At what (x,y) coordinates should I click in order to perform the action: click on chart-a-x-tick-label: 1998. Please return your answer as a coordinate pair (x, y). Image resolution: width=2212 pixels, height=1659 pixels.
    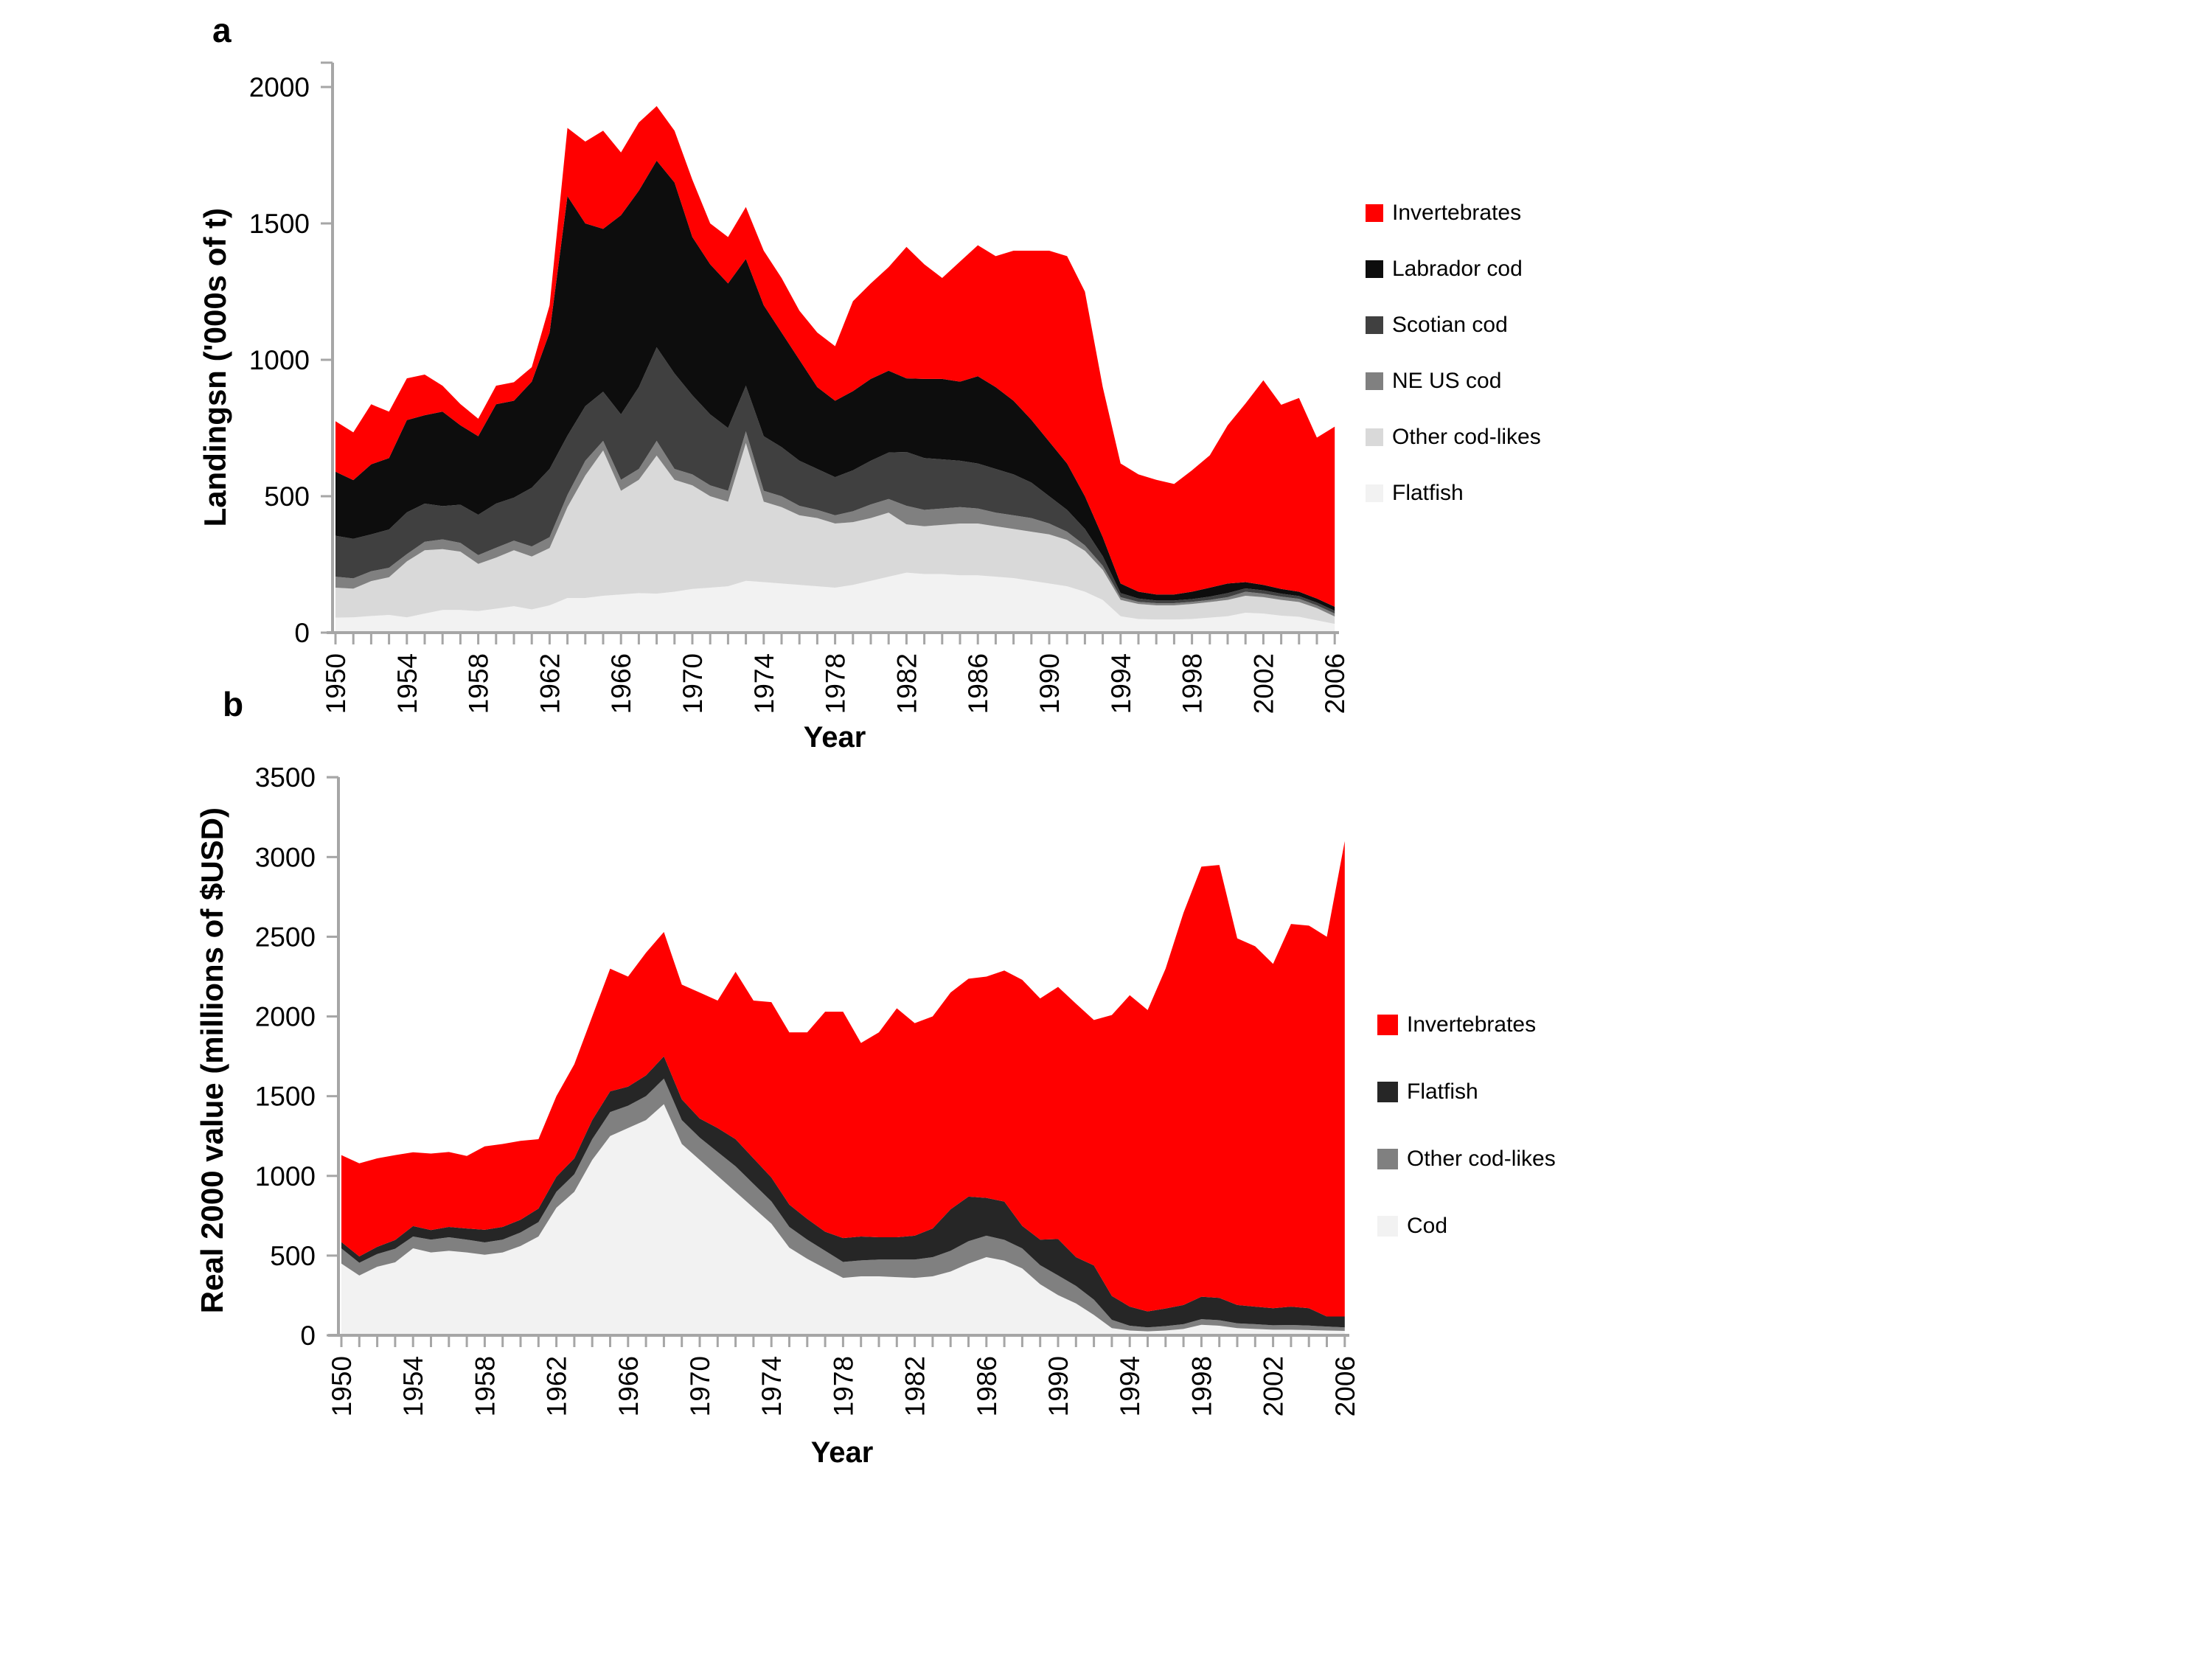
    Looking at the image, I should click on (1193, 683).